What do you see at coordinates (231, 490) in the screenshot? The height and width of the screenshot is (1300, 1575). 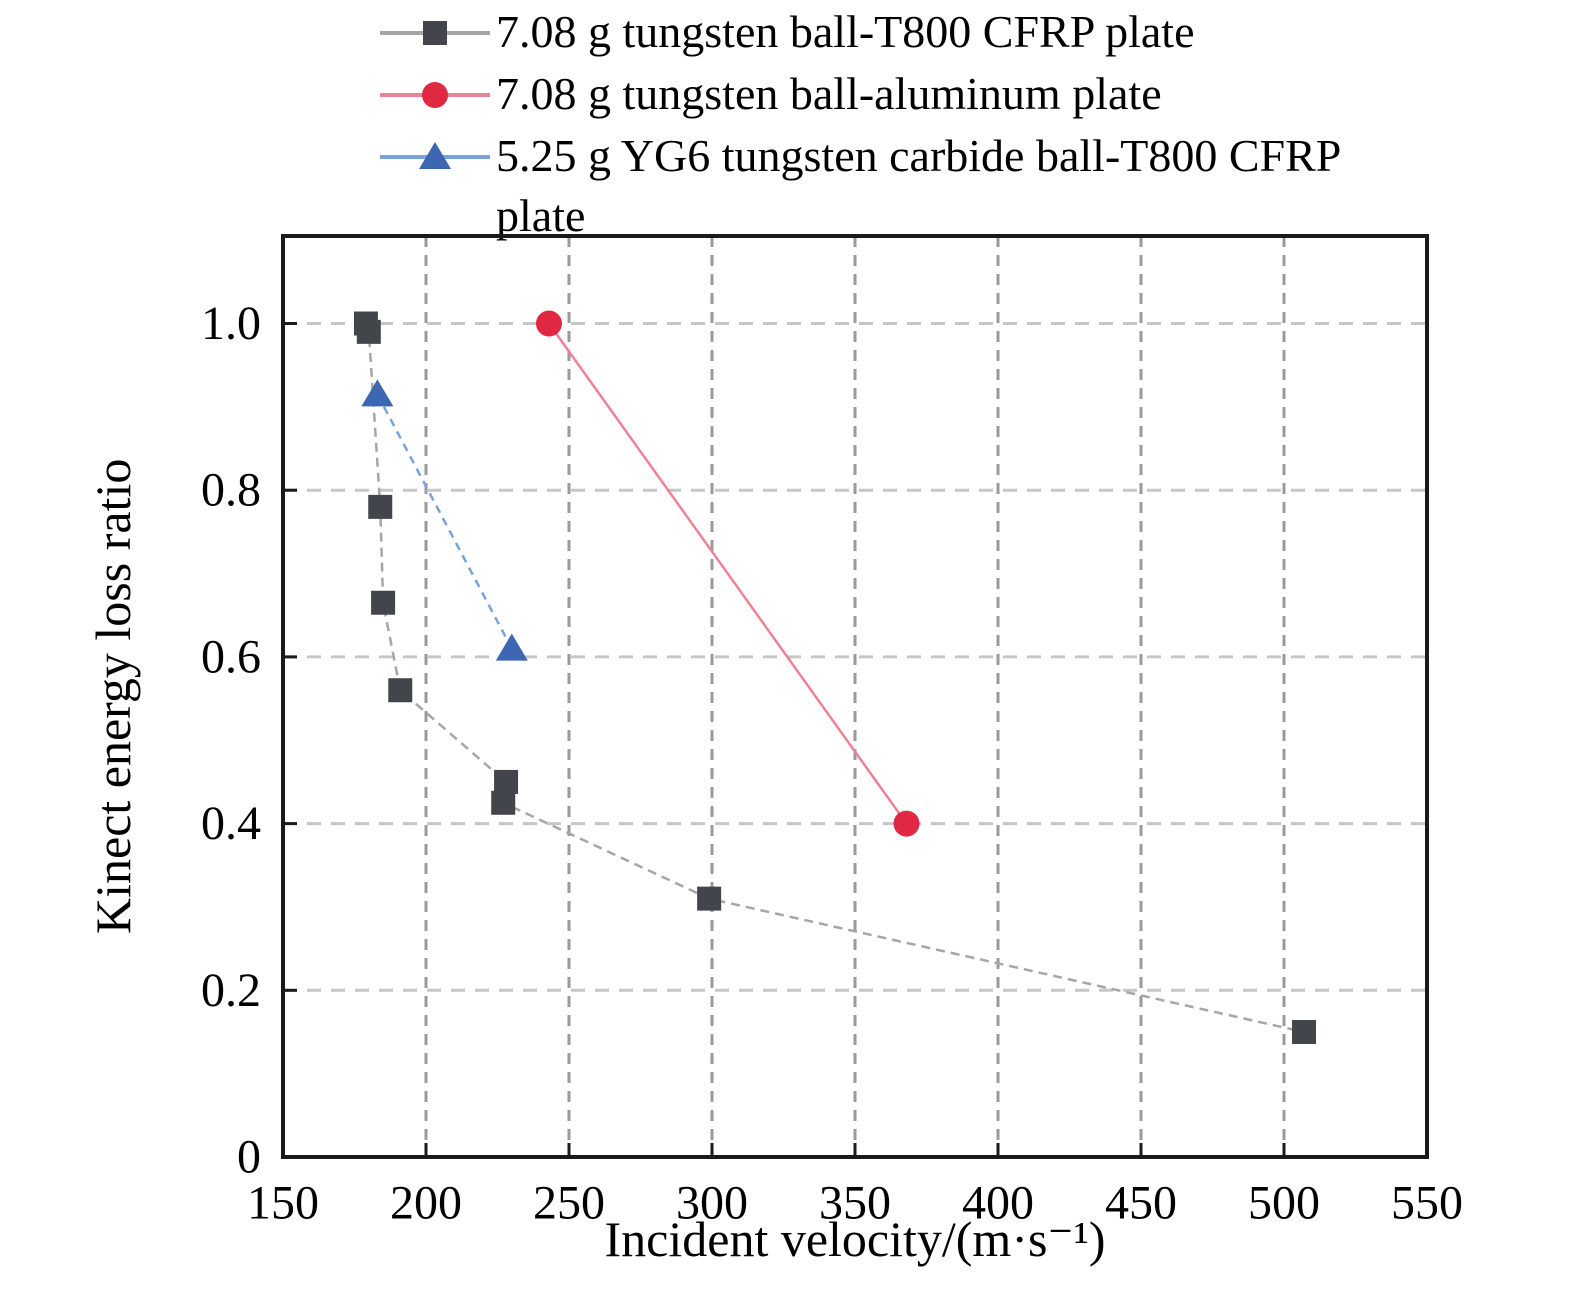 I see `y-tick-label: 0.8` at bounding box center [231, 490].